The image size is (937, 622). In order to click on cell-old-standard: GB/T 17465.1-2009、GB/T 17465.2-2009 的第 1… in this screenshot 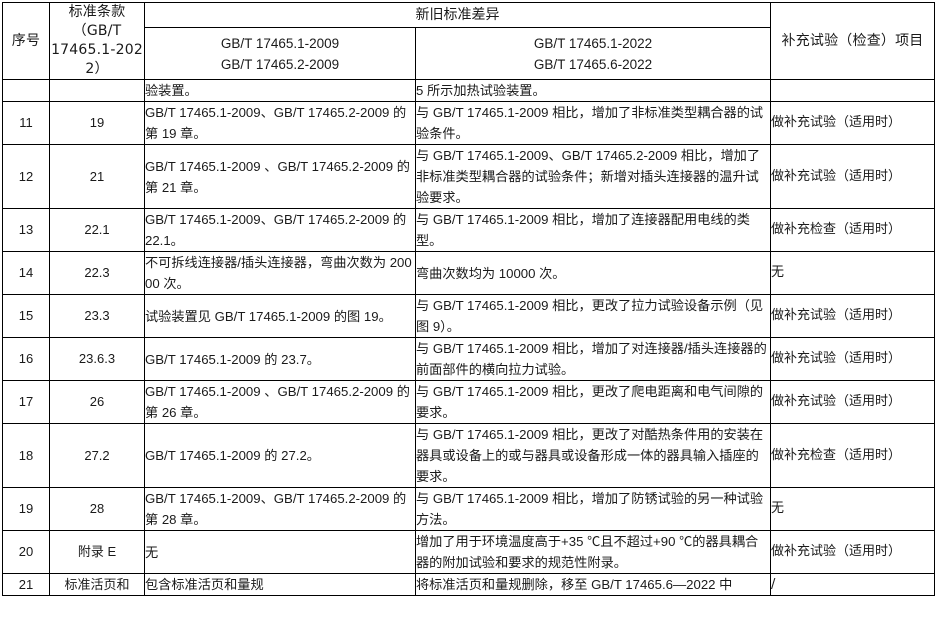, I will do `click(280, 123)`.